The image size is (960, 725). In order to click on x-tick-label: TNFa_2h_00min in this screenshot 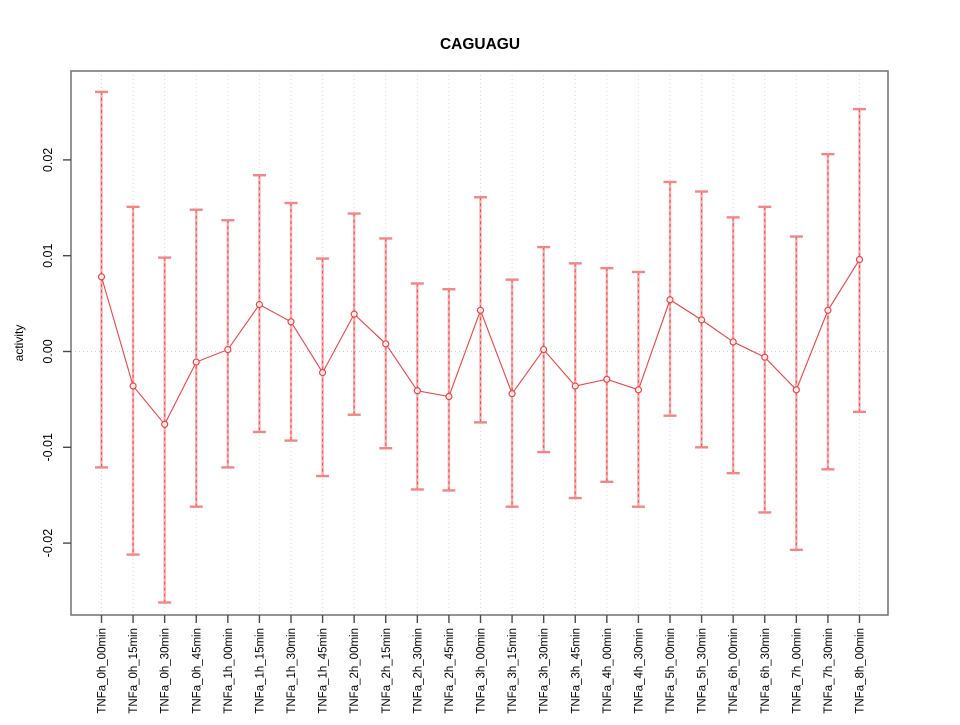, I will do `click(355, 671)`.